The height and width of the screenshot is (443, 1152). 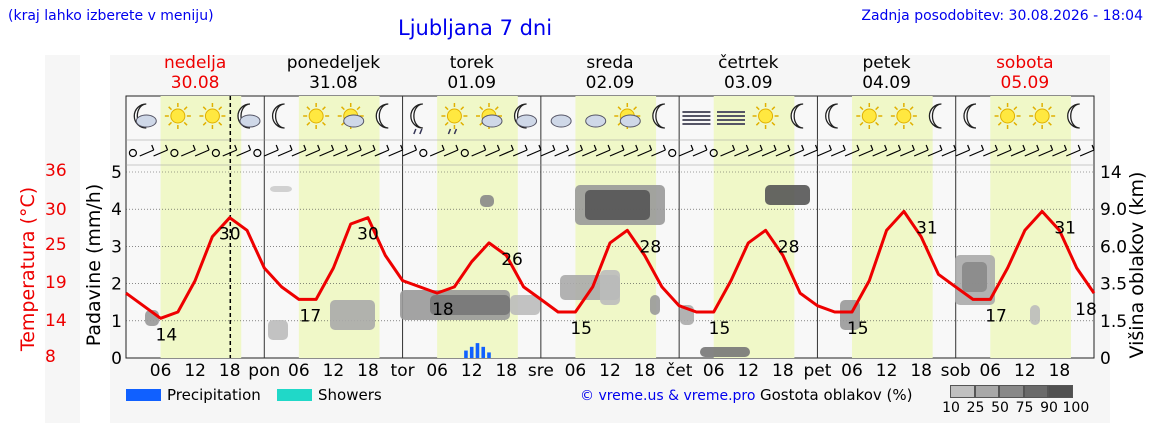 What do you see at coordinates (696, 118) in the screenshot?
I see `fog-icon` at bounding box center [696, 118].